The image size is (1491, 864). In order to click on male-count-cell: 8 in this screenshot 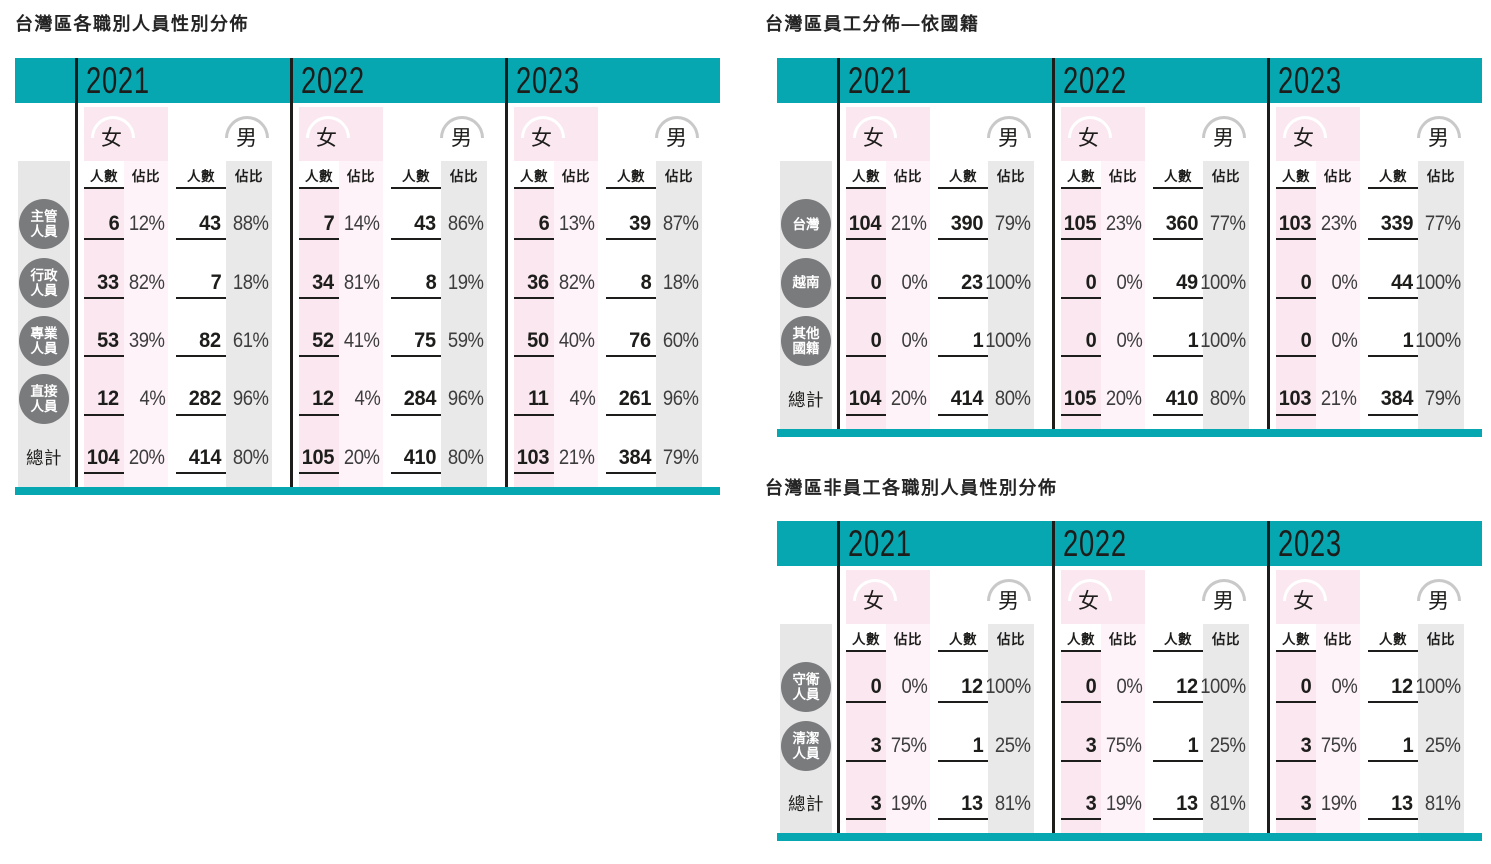, I will do `click(631, 282)`.